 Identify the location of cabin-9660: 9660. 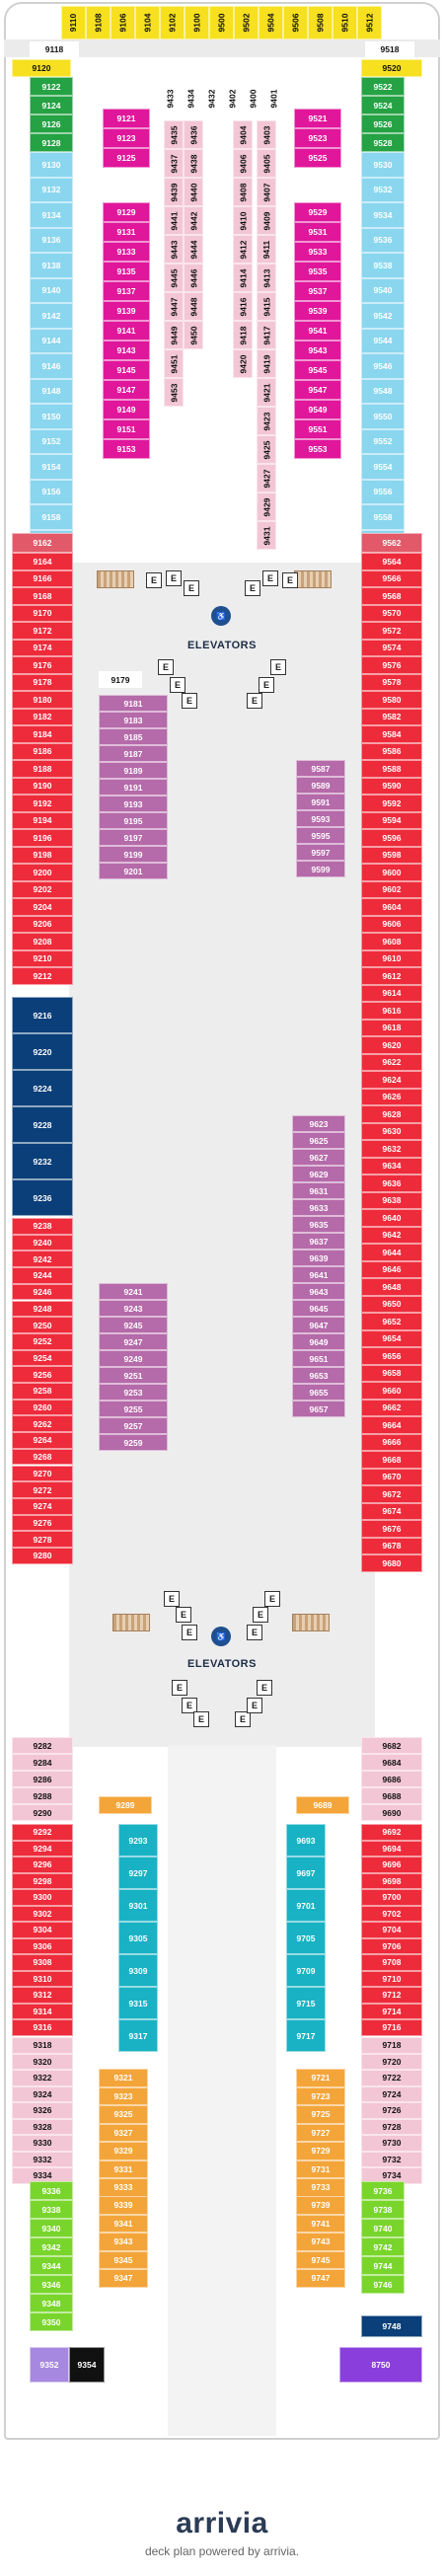
(392, 1391).